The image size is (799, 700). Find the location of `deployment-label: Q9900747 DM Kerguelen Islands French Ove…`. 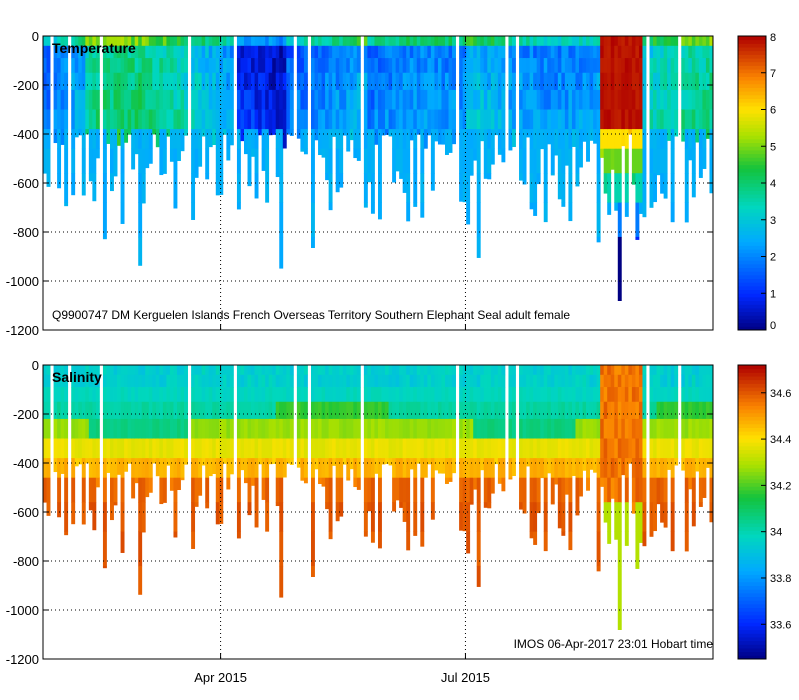

deployment-label: Q9900747 DM Kerguelen Islands French Ove… is located at coordinates (311, 315).